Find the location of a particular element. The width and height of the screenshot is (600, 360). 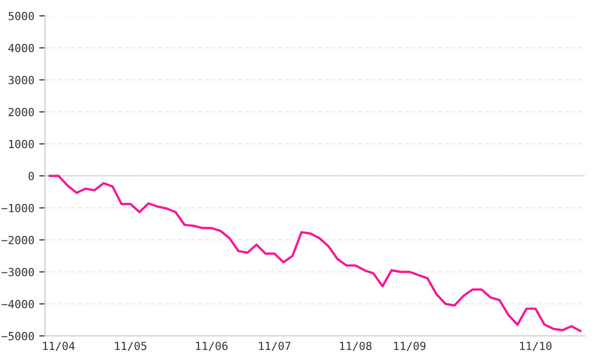

x-tick-label: 11/08 is located at coordinates (356, 346).